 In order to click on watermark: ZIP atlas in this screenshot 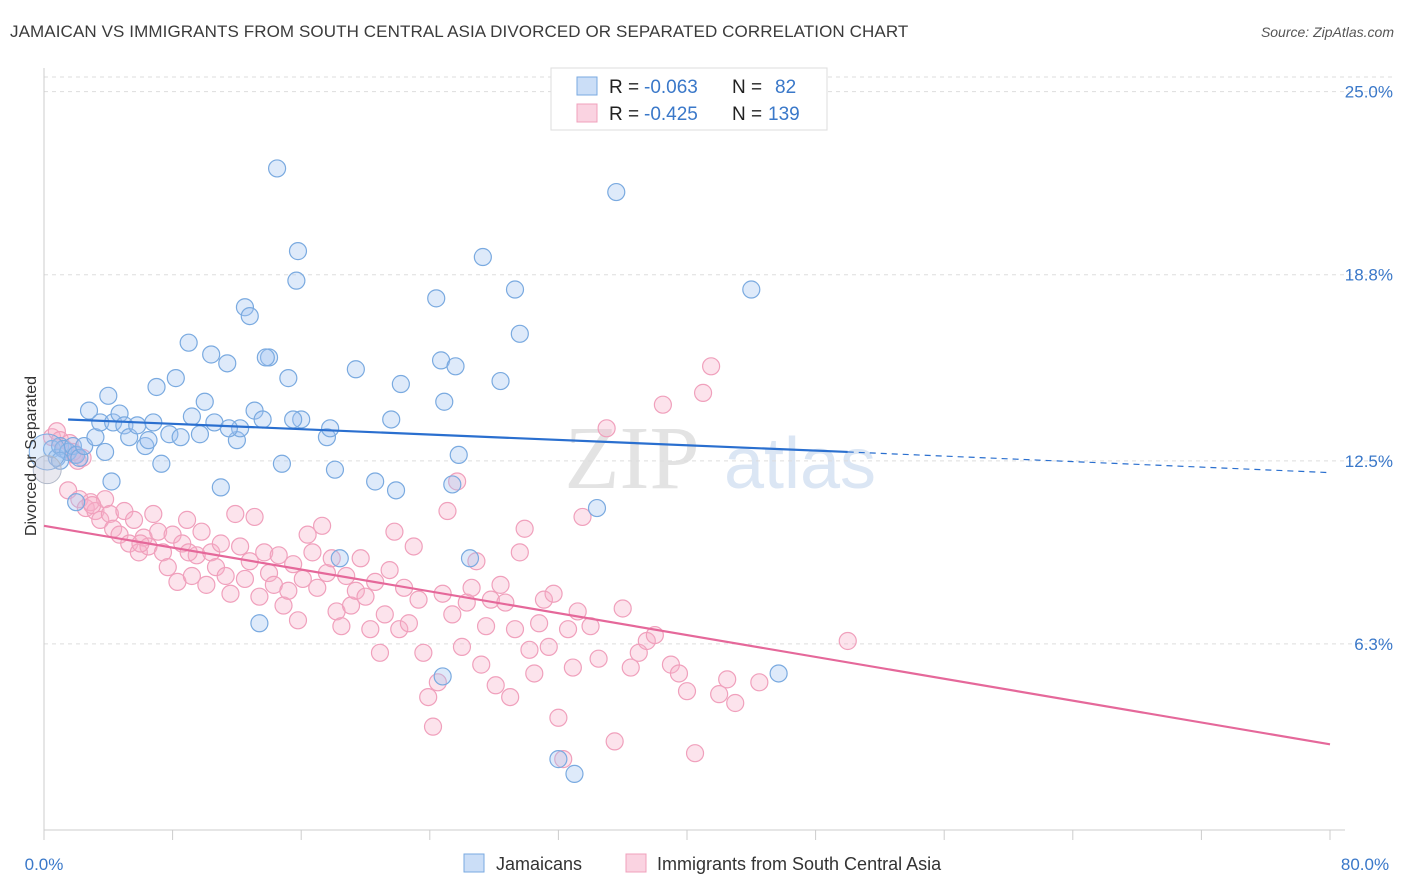, I will do `click(721, 458)`.